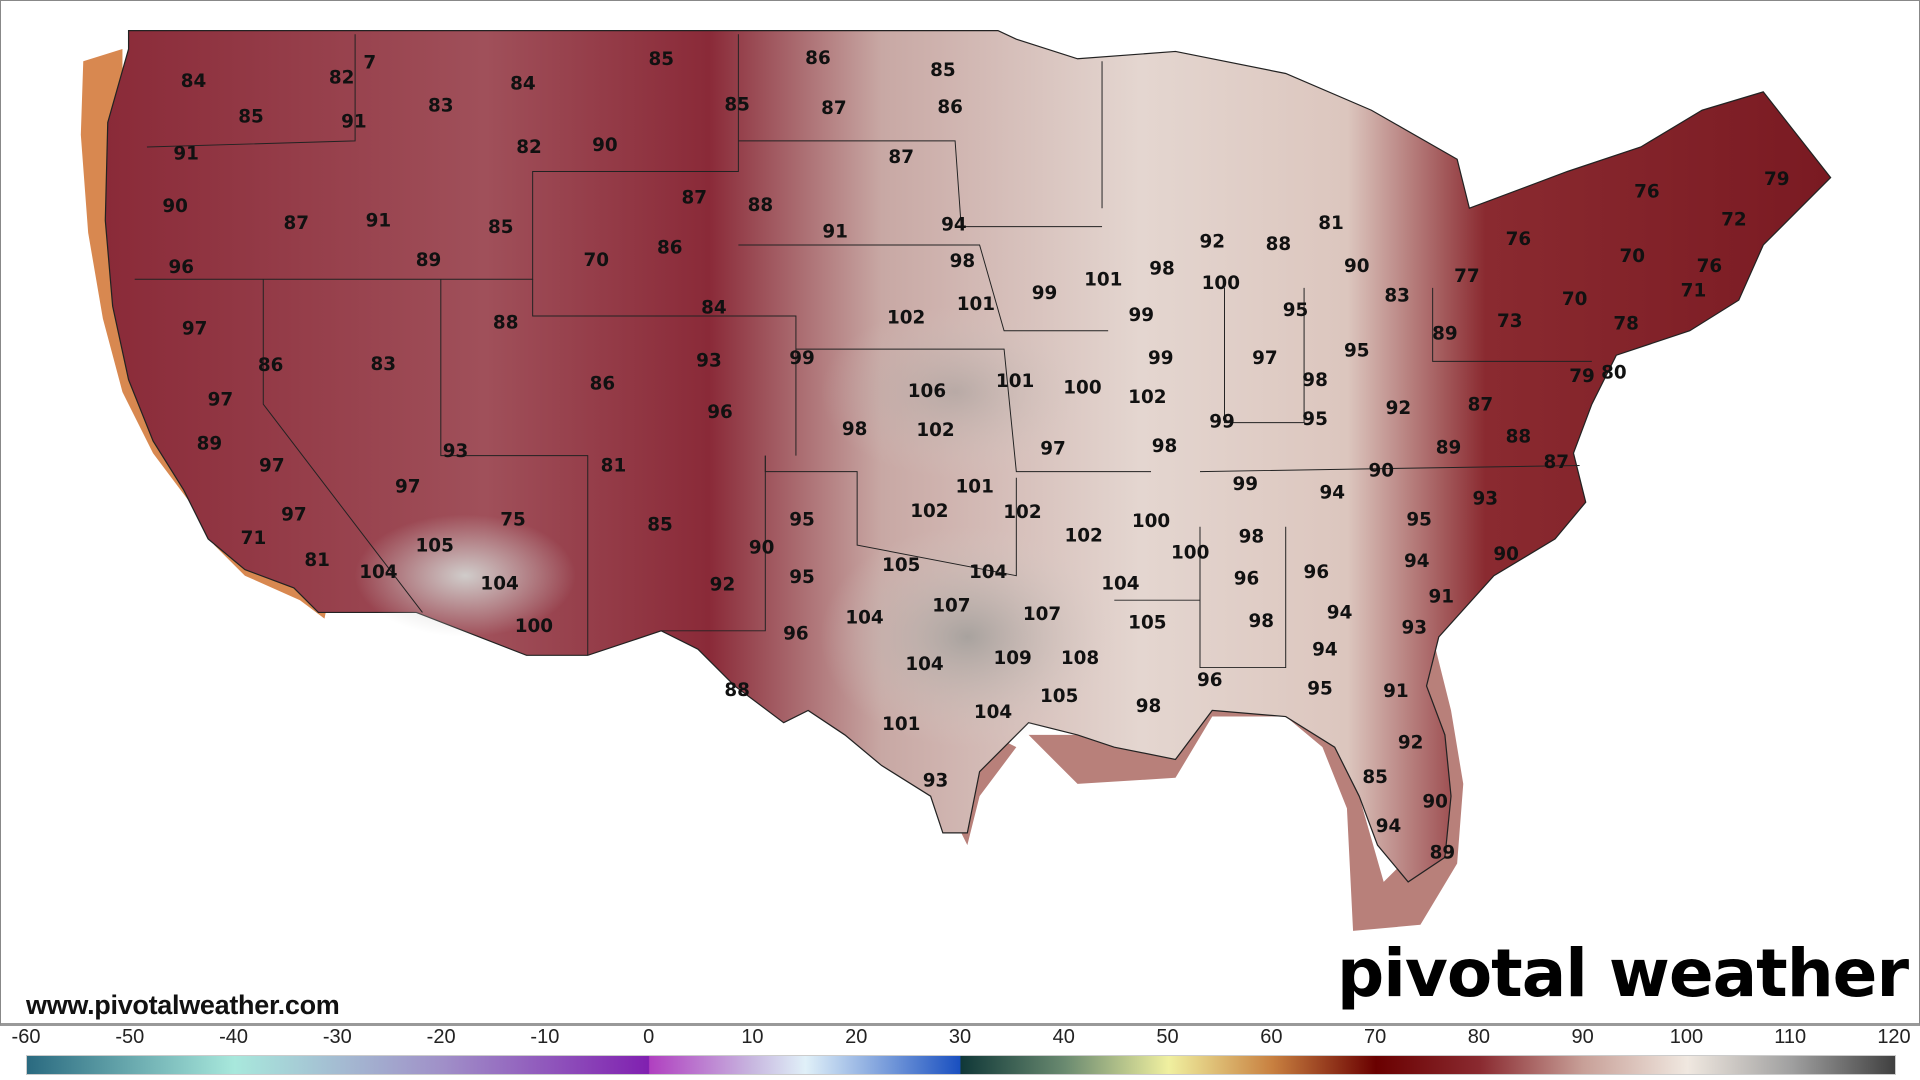 This screenshot has width=1920, height=1080. I want to click on temperature-label: 83, so click(1397, 295).